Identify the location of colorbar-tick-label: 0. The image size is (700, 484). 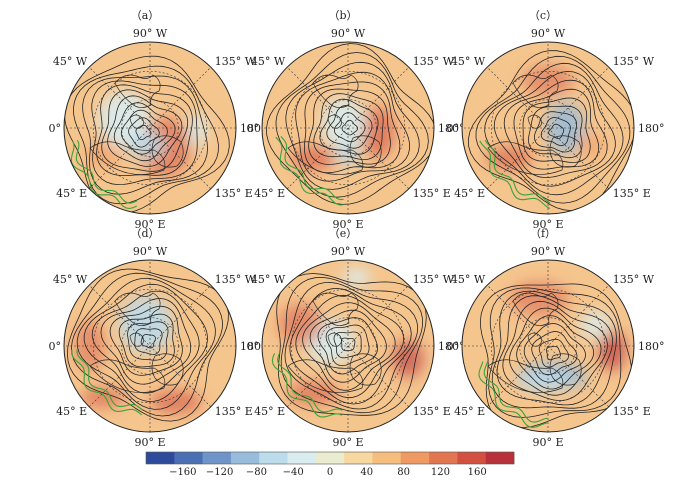
(330, 472).